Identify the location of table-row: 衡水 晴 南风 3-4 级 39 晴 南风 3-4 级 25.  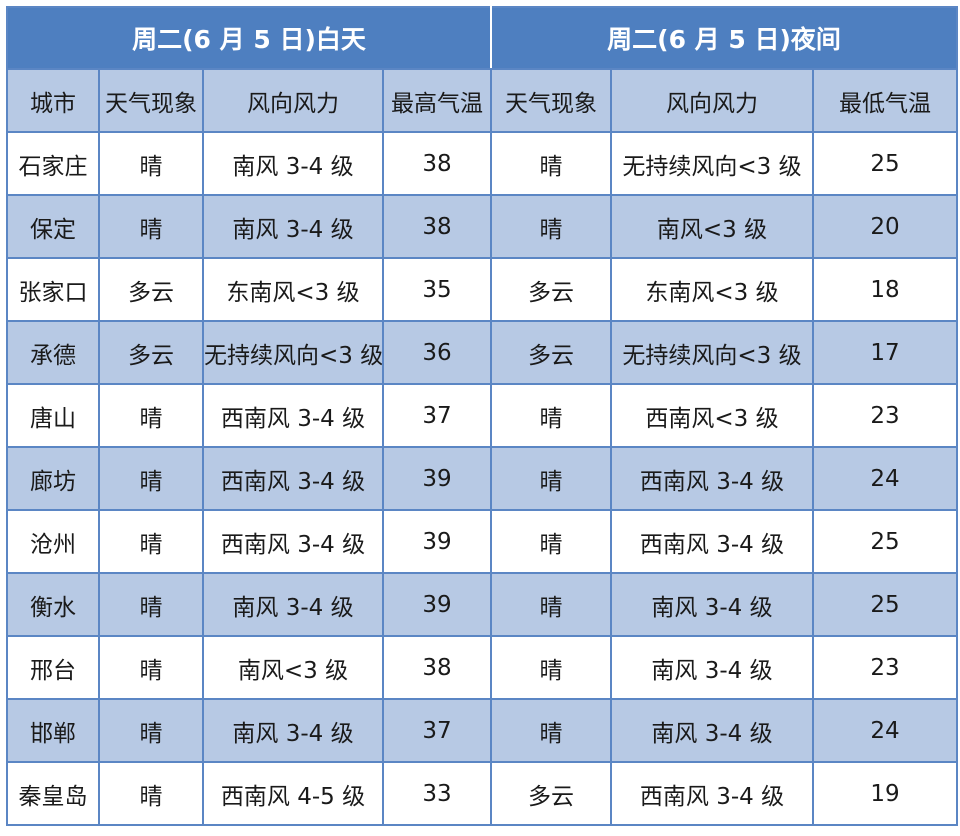
(482, 604).